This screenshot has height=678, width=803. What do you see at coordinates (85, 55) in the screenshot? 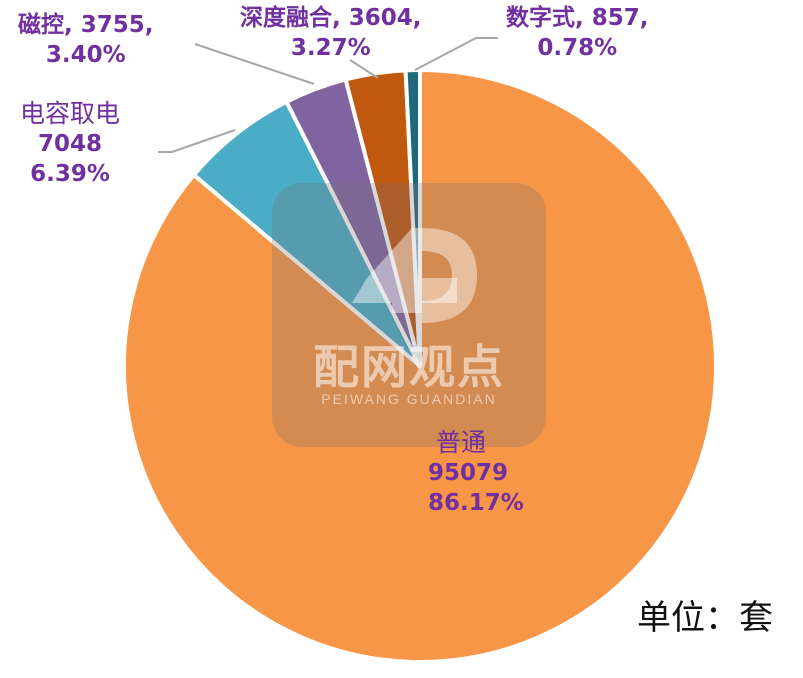
I see `label-cikong-percent: 3.40%` at bounding box center [85, 55].